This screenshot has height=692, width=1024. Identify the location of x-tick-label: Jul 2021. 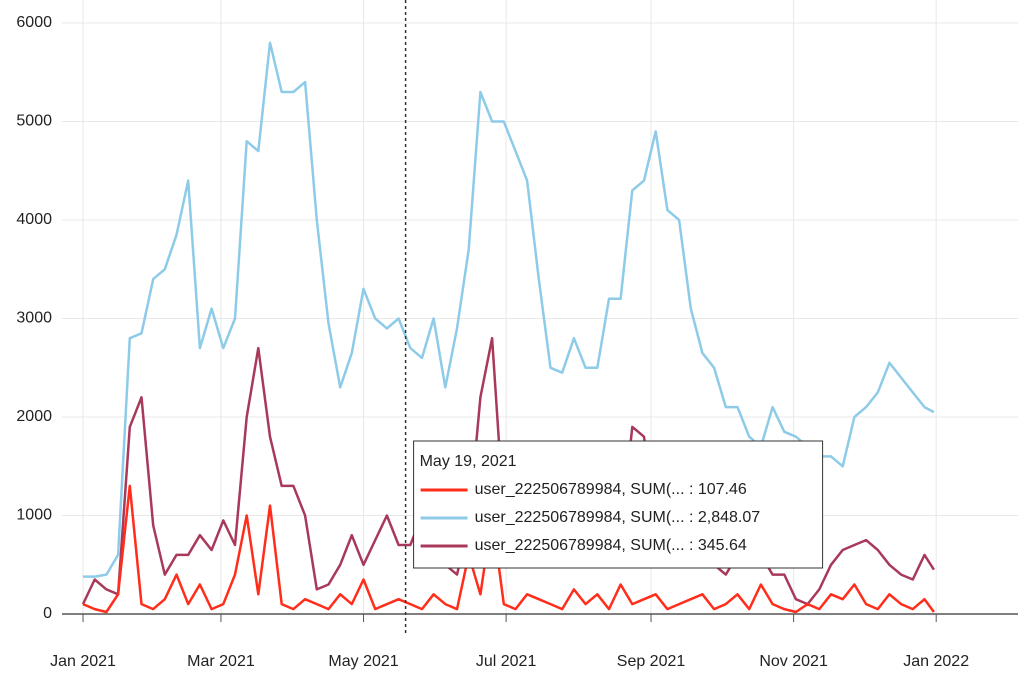
(506, 661).